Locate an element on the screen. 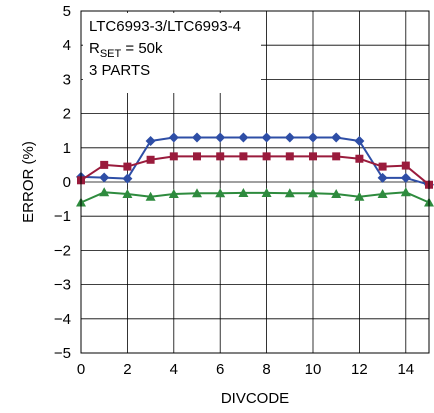 This screenshot has height=413, width=434. x-tick-label: 4 is located at coordinates (174, 369).